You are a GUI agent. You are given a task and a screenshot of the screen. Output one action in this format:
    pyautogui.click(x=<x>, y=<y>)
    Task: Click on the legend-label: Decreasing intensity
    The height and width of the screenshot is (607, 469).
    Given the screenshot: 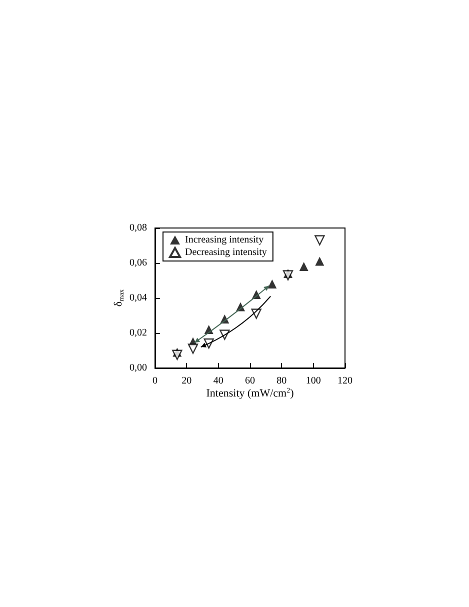 What is the action you would take?
    pyautogui.click(x=226, y=252)
    